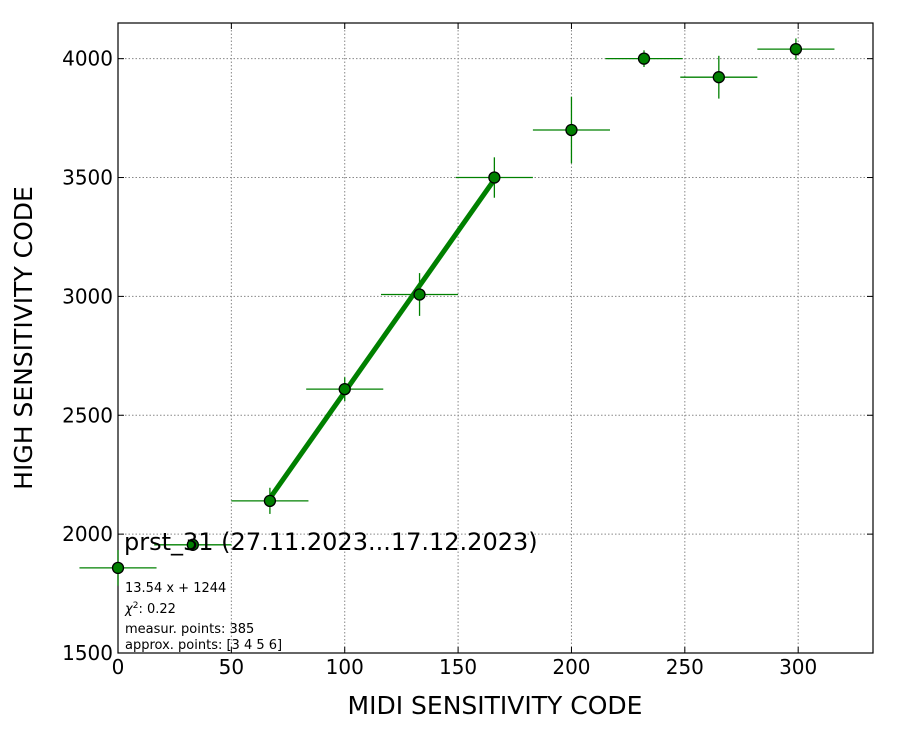 The height and width of the screenshot is (750, 900). Describe the element at coordinates (23, 338) in the screenshot. I see `y-axis-title: HIGH SENSITIVITY CODE` at that location.